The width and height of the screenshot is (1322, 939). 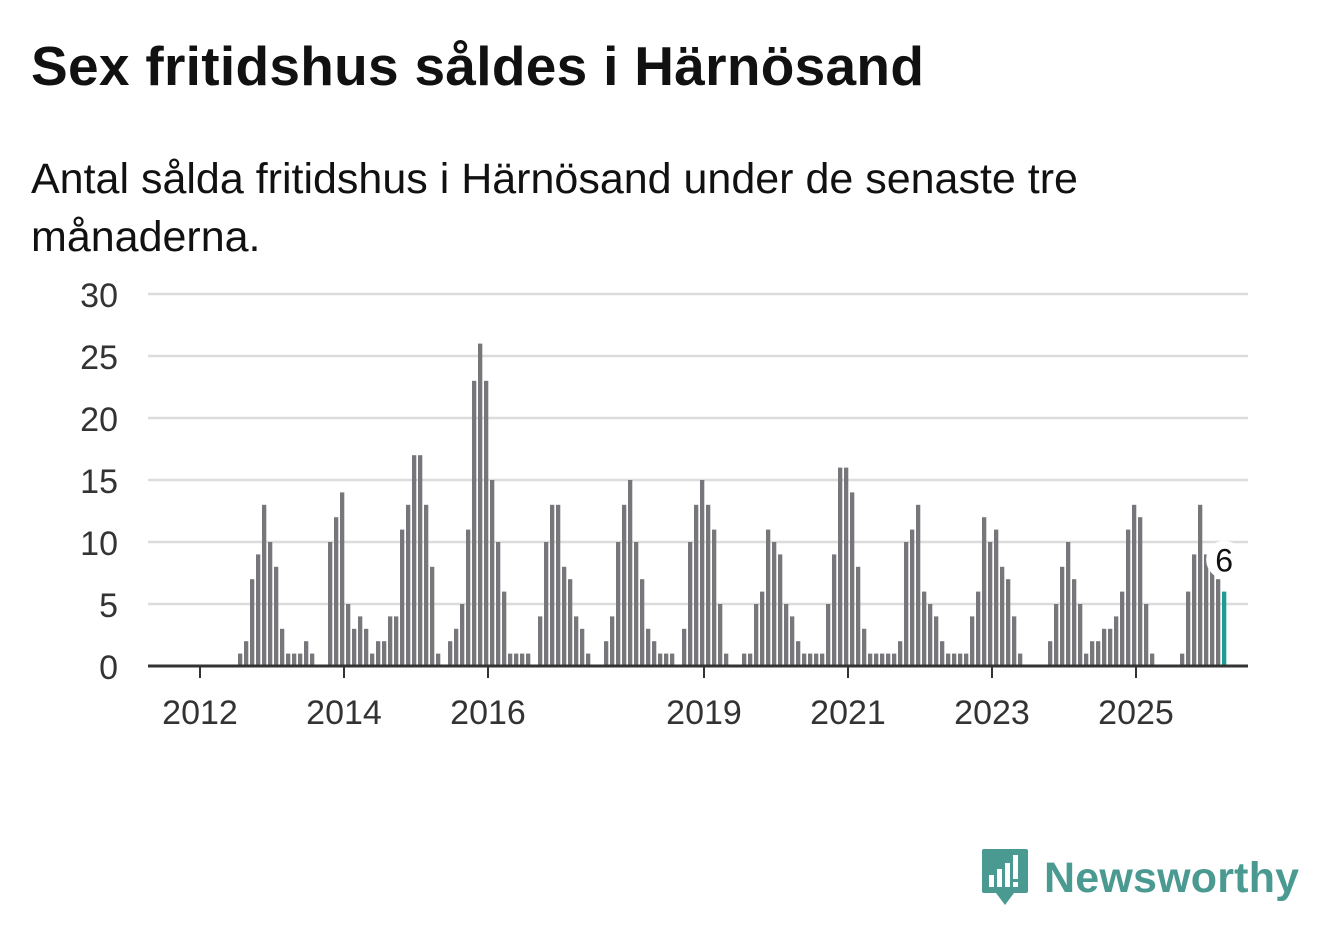 I want to click on annotations: 6, so click(x=1224, y=559).